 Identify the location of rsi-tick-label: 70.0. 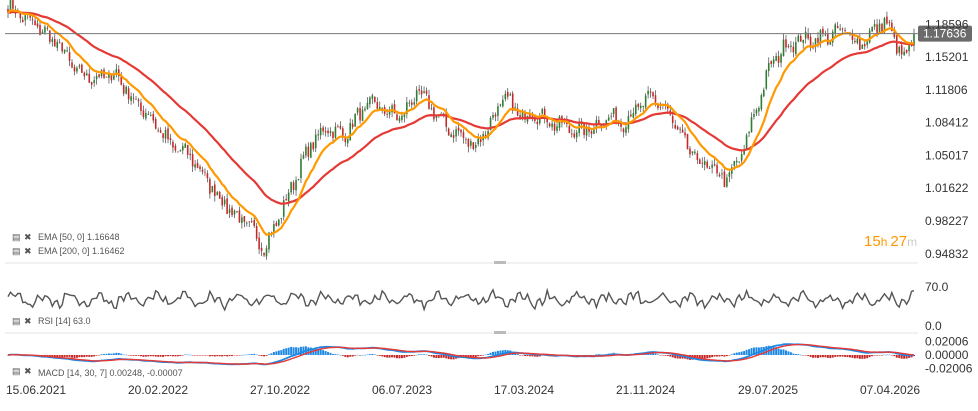
(937, 287).